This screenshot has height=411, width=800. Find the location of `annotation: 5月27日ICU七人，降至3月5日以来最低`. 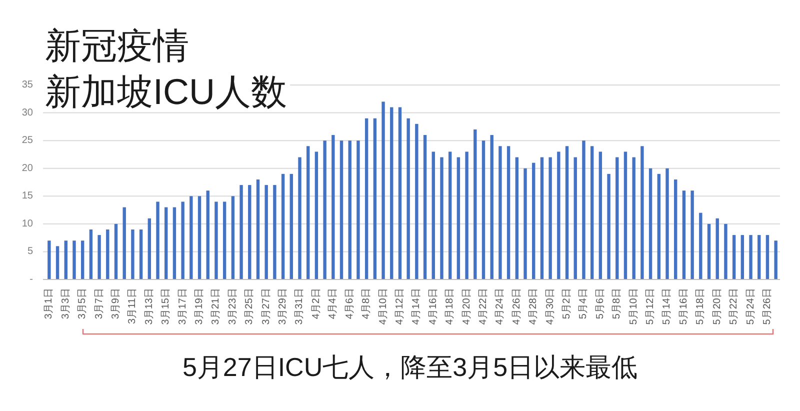

annotation: 5月27日ICU七人，降至3月5日以来最低 is located at coordinates (410, 367).